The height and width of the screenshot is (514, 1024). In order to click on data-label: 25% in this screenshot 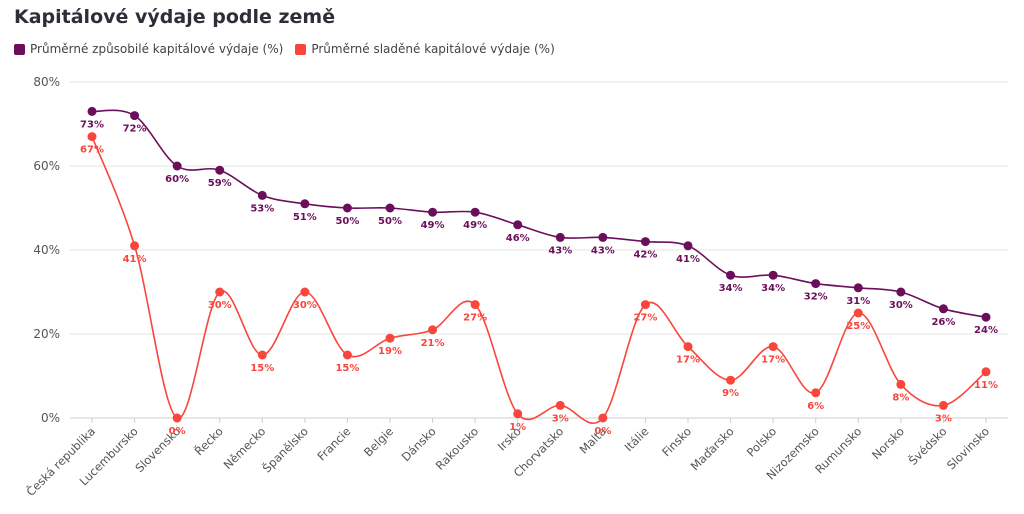, I will do `click(858, 326)`.